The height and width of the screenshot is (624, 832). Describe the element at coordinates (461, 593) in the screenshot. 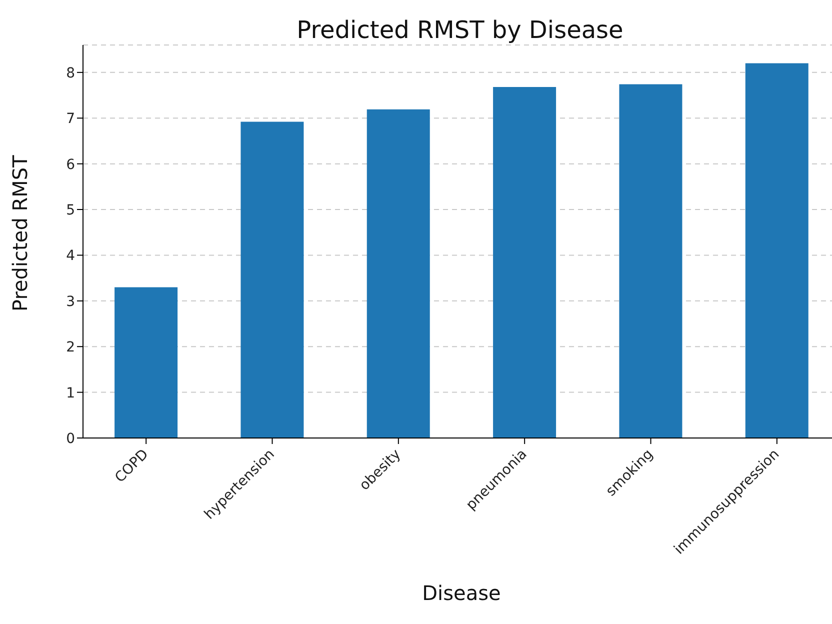

I see `x-axis-title: Disease` at that location.